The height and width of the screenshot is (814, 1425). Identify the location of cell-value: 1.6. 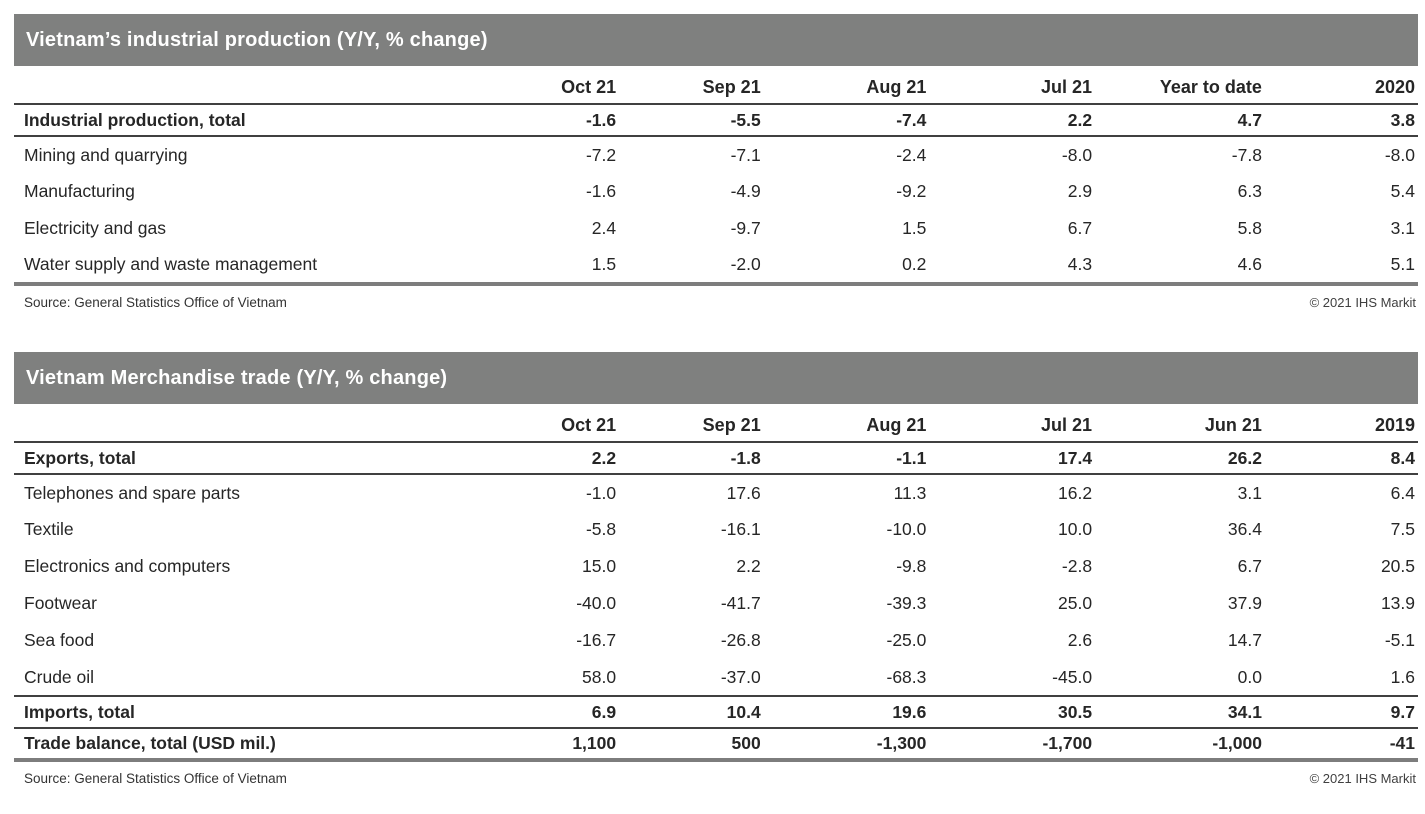
(1402, 676).